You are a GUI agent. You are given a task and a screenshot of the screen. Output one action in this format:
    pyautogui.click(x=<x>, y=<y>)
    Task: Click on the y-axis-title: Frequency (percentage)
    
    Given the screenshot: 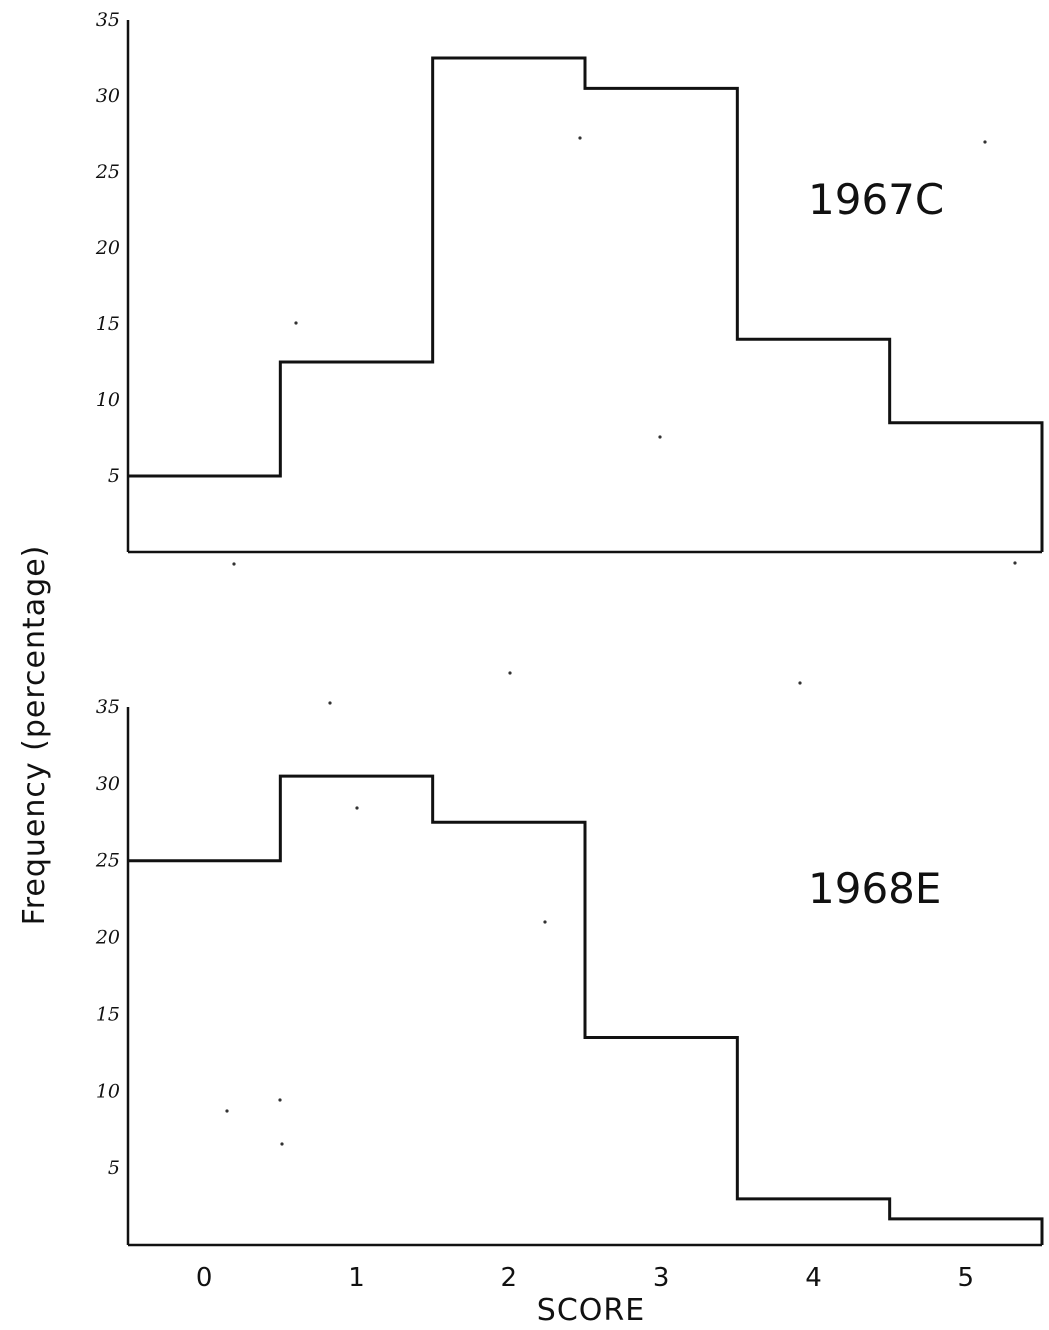 What is the action you would take?
    pyautogui.click(x=34, y=735)
    